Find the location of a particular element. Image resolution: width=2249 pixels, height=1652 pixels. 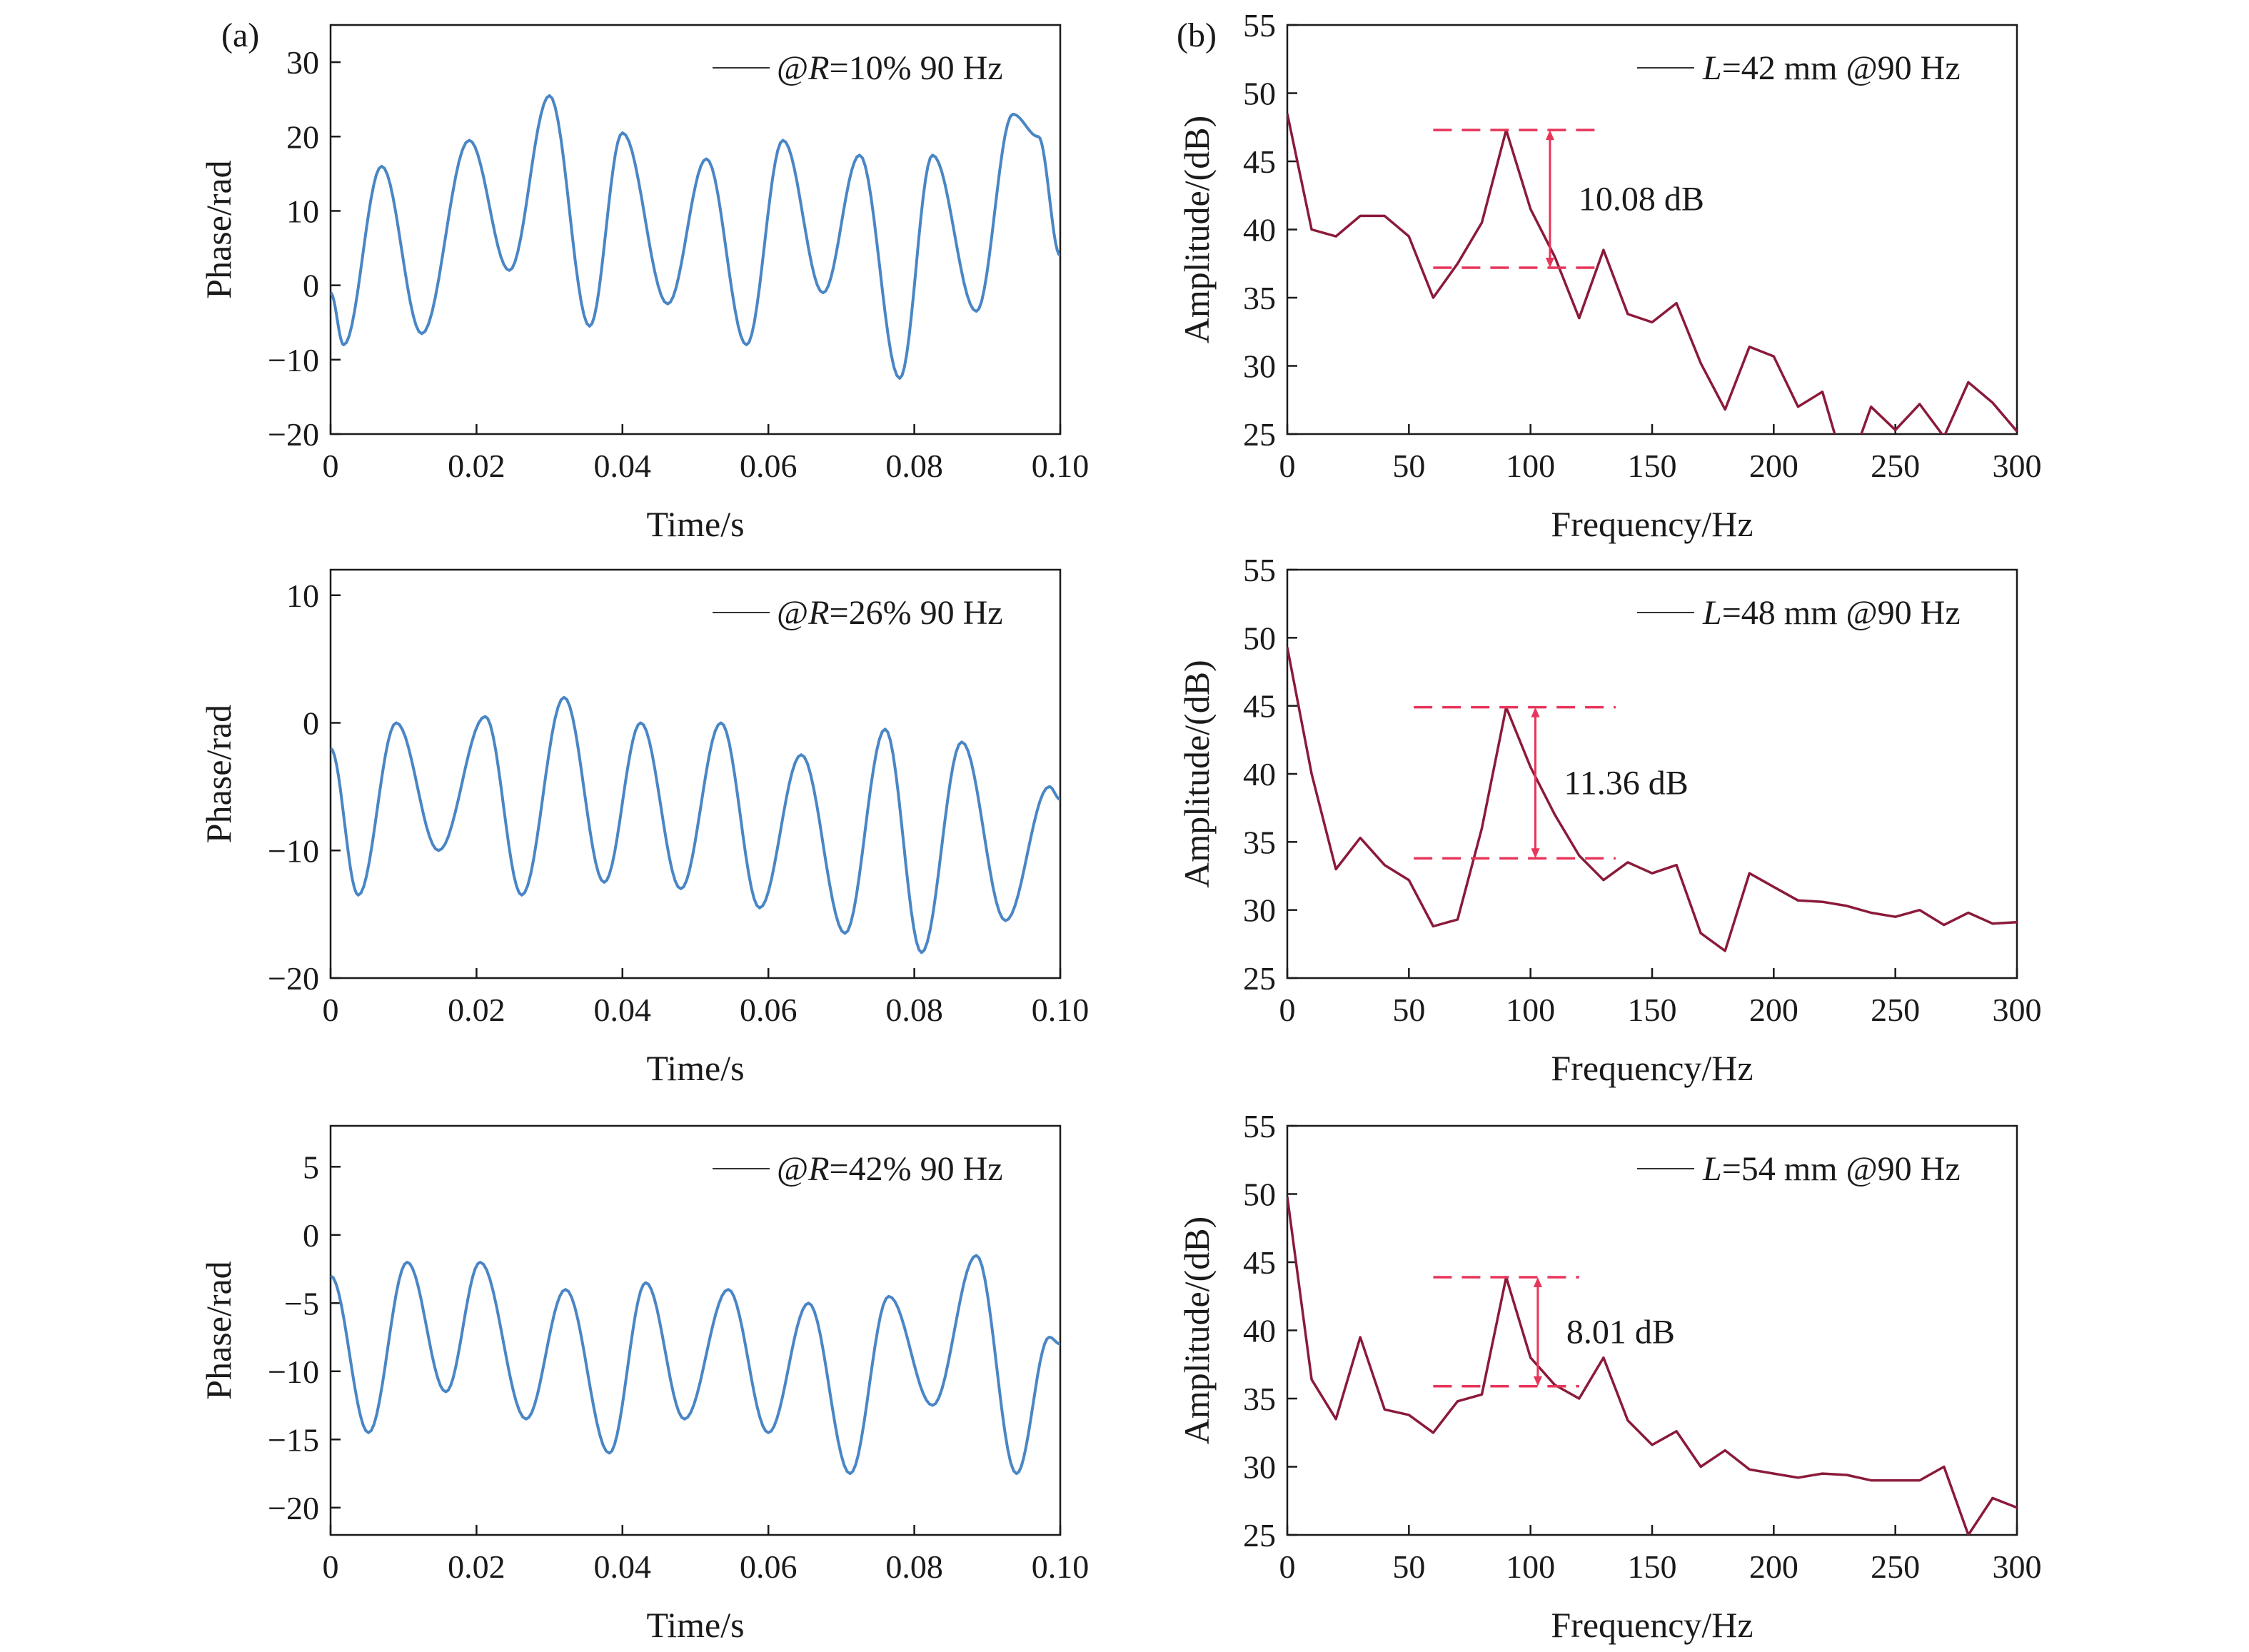

panel-label-a: (a) is located at coordinates (240, 35).